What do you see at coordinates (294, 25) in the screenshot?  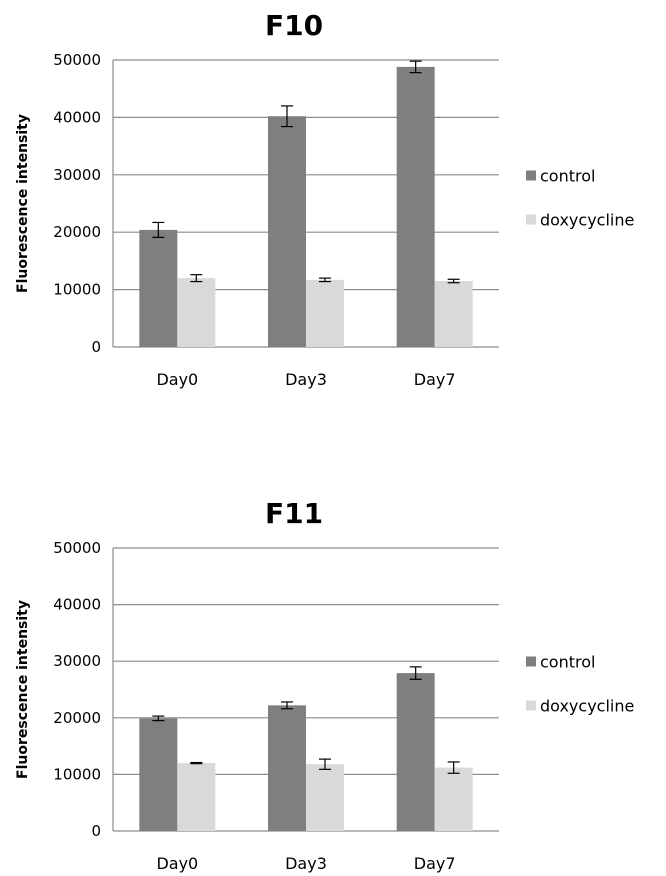 I see `chart-title: F10` at bounding box center [294, 25].